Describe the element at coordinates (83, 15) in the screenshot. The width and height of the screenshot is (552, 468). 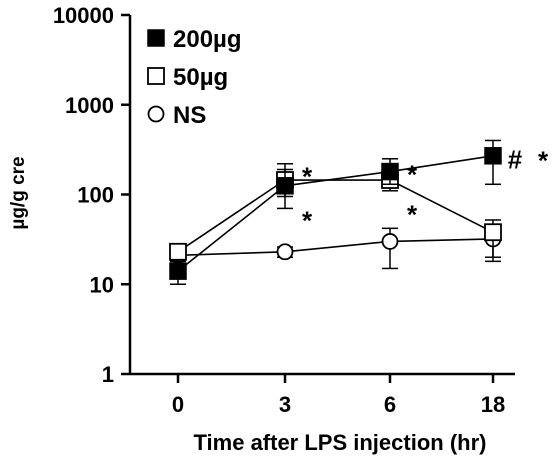
I see `y-tick-label: 10000` at that location.